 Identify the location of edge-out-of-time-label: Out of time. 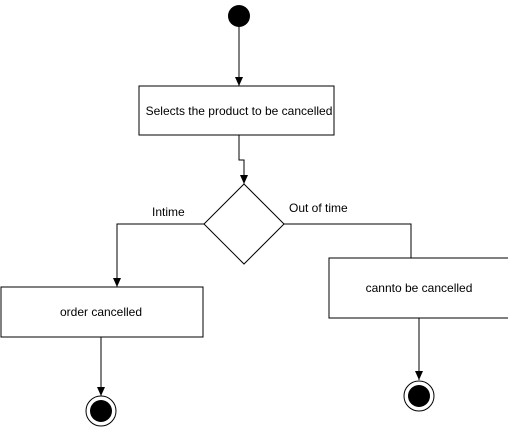
(318, 208).